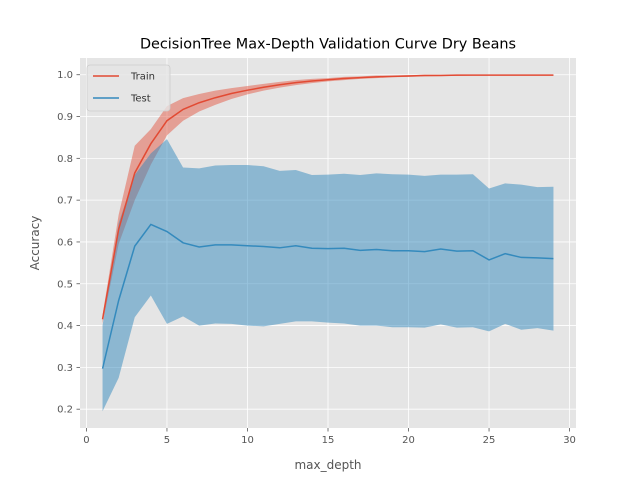 This screenshot has width=640, height=480. I want to click on y-tick-label: 0.5, so click(65, 284).